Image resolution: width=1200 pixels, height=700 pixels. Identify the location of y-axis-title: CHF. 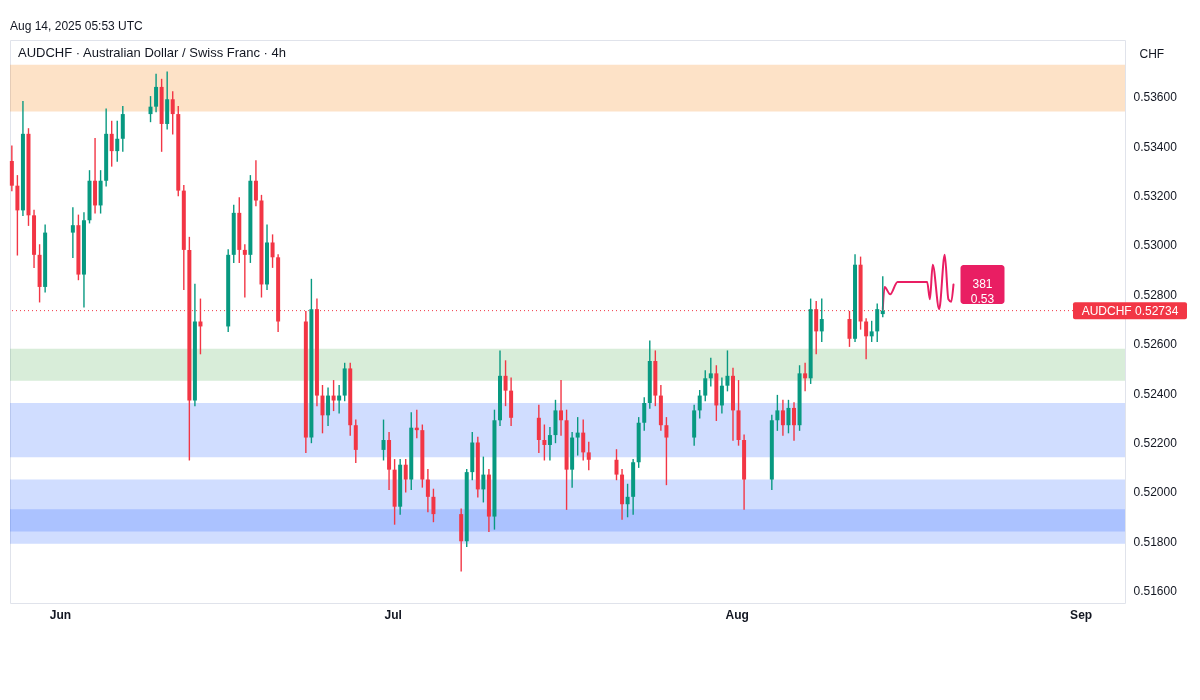
(1152, 53).